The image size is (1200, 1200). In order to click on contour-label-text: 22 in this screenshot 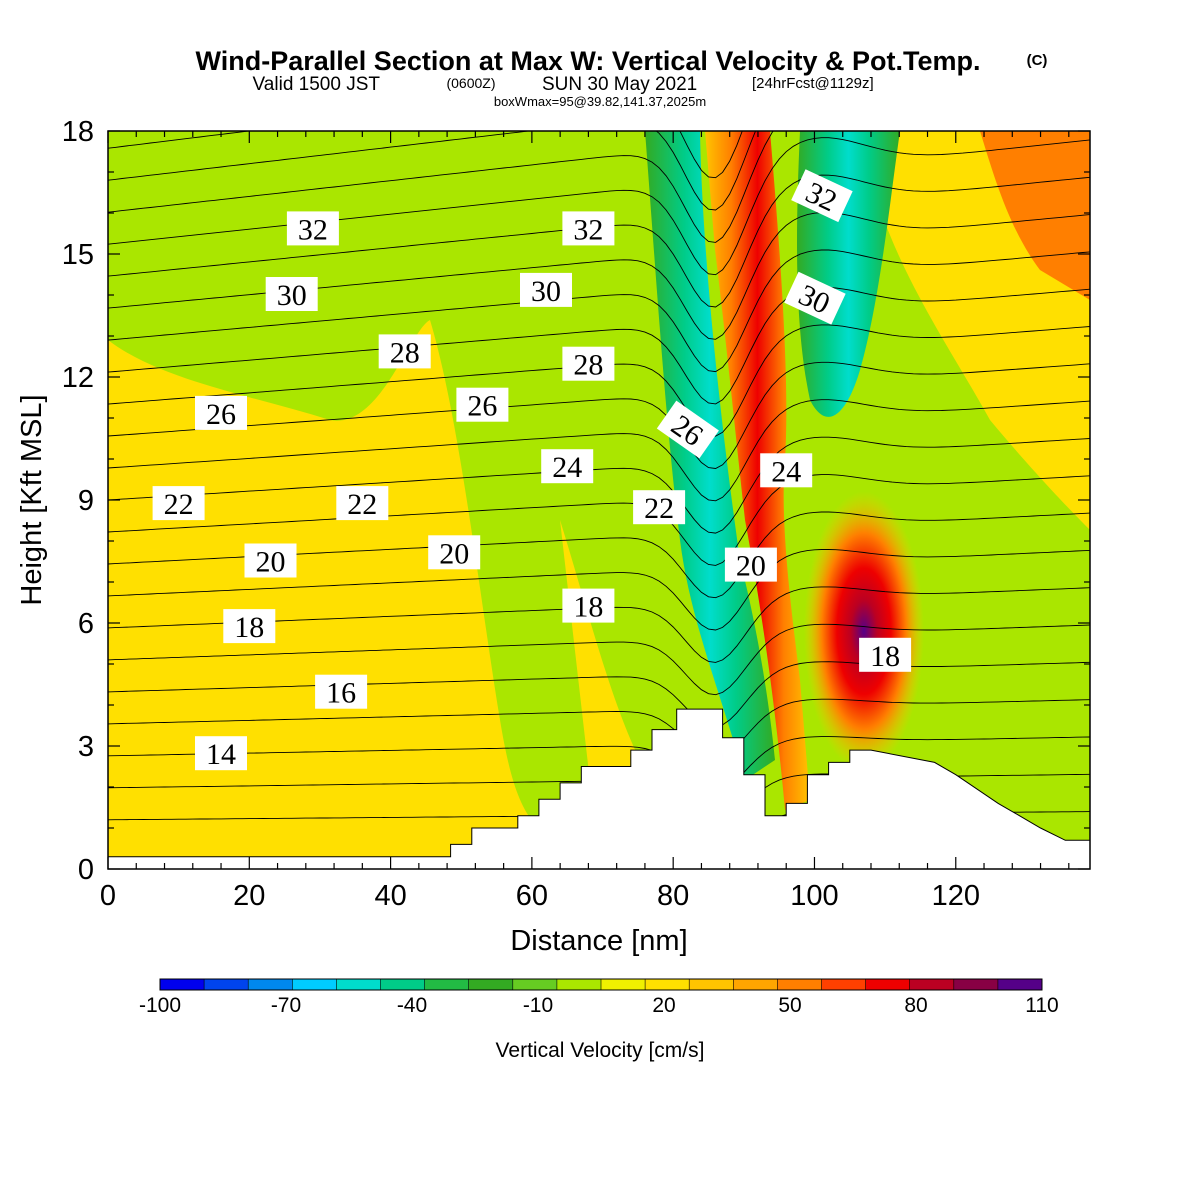, I will do `click(362, 504)`.